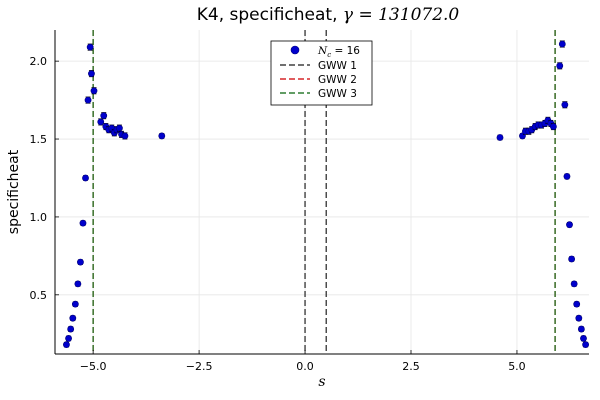 This screenshot has height=400, width=600. What do you see at coordinates (39, 295) in the screenshot?
I see `y-tick-label: 0.5` at bounding box center [39, 295].